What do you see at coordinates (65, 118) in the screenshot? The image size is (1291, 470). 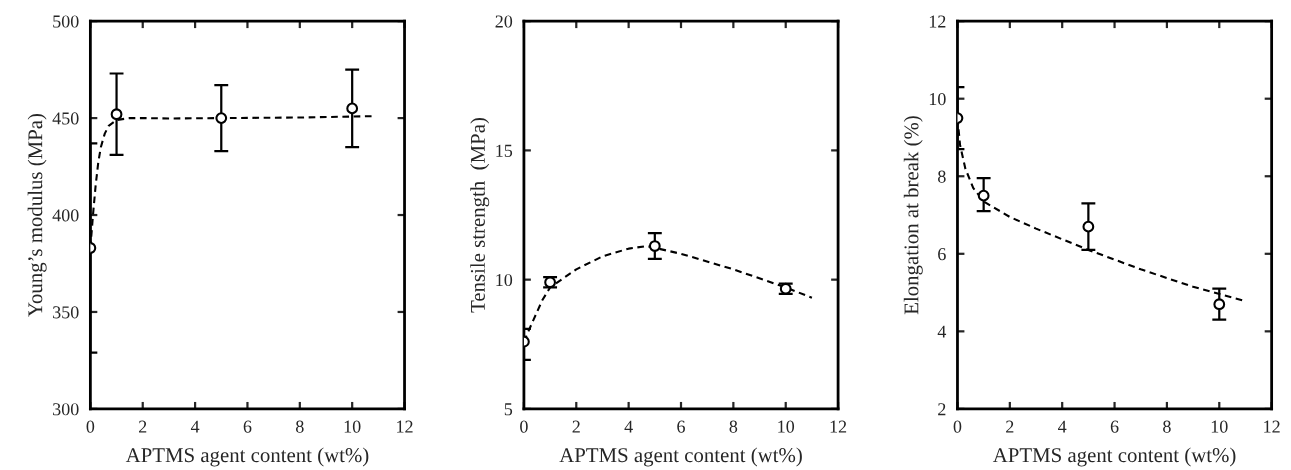 I see `y-tick-label: 450` at bounding box center [65, 118].